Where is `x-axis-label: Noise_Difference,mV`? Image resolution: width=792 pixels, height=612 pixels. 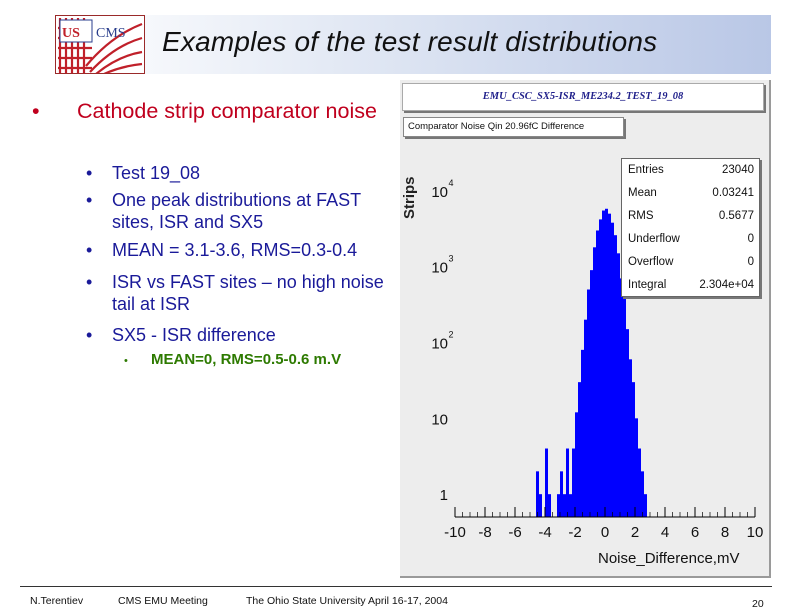 x-axis-label: Noise_Difference,mV is located at coordinates (669, 558).